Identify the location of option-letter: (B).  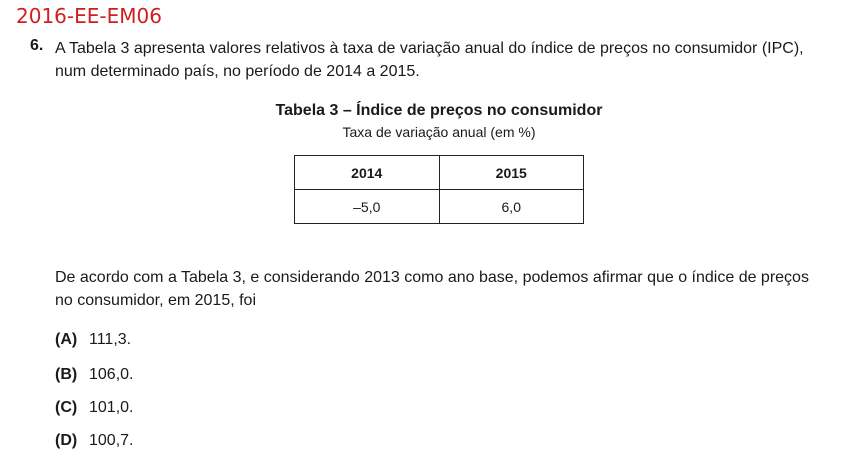
(66, 374).